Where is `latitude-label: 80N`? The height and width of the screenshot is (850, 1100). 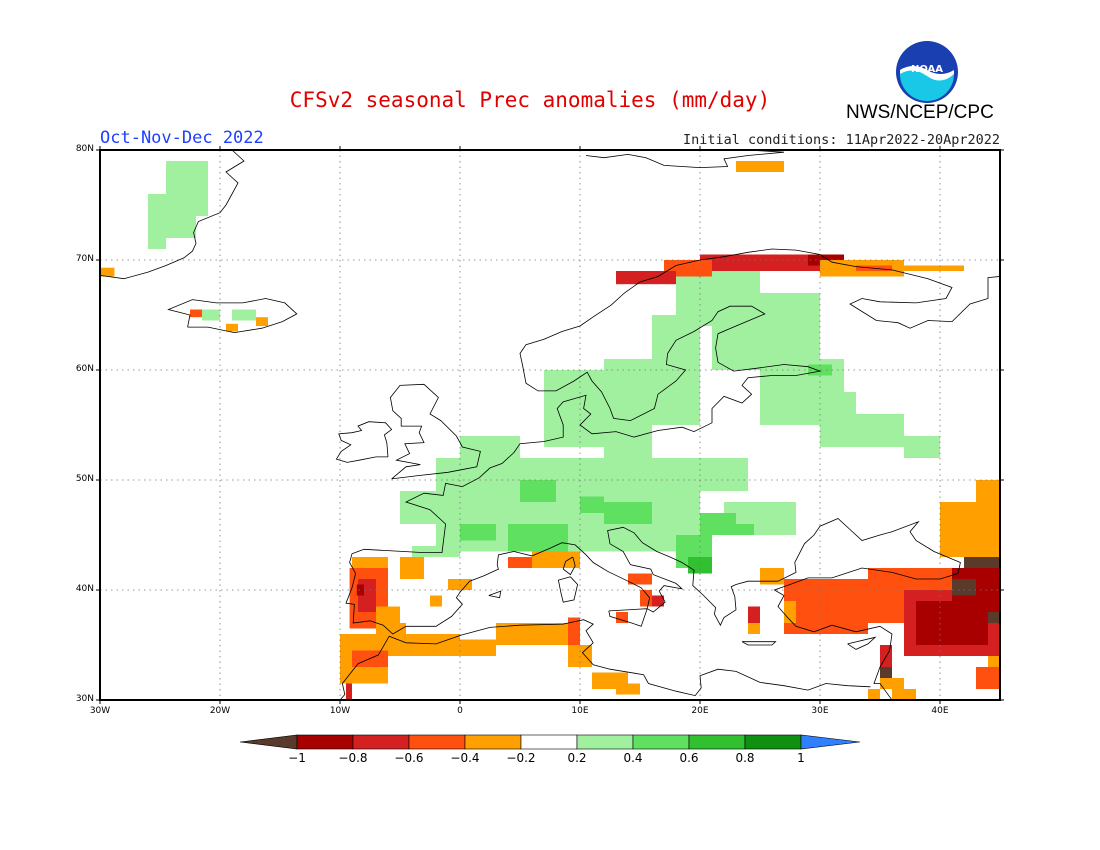 latitude-label: 80N is located at coordinates (84, 149).